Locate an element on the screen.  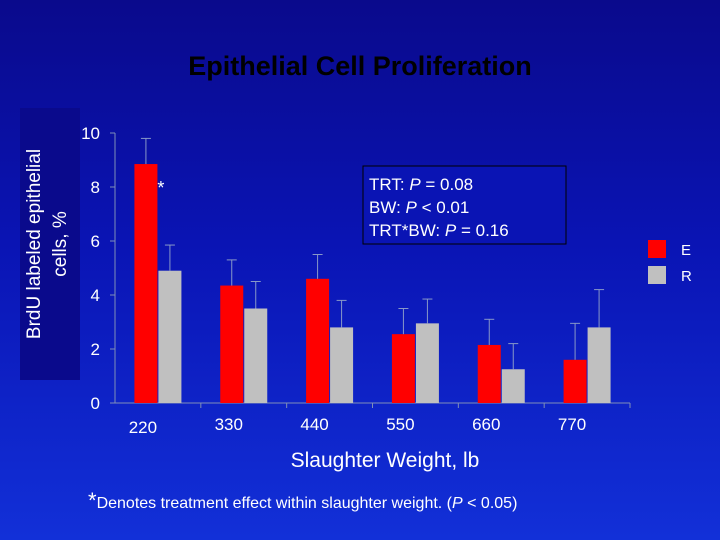
y-axis-label-line-1: BrdU labeled epithelial is located at coordinates (34, 244).